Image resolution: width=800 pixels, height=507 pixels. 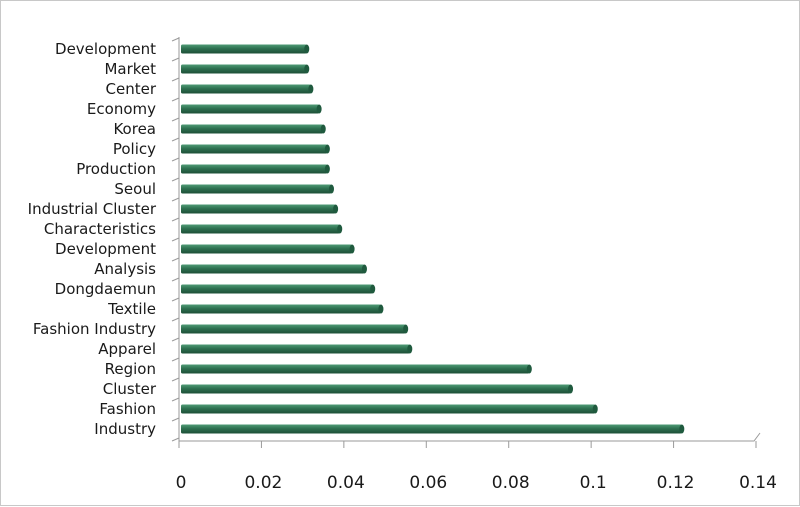 I want to click on x-tick-label: 0, so click(x=181, y=483).